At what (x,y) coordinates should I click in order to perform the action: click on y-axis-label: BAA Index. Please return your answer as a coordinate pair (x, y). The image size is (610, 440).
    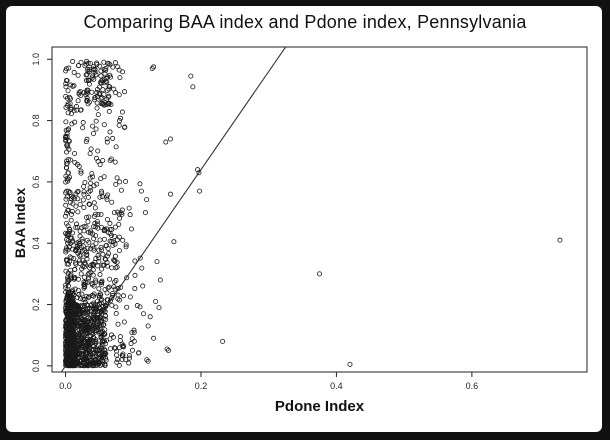
    Looking at the image, I should click on (20, 223).